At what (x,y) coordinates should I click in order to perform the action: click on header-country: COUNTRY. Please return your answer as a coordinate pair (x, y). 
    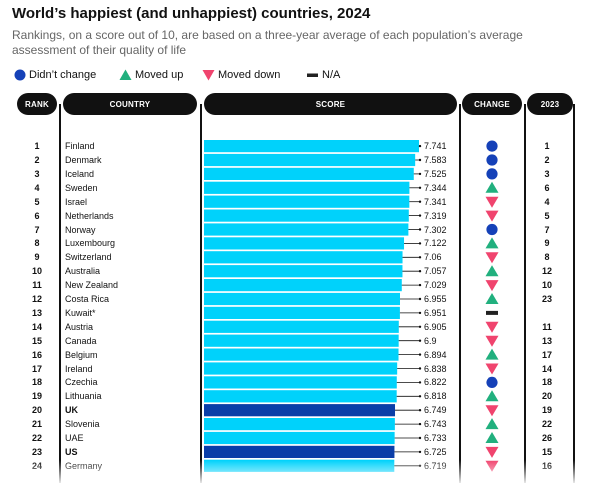
    Looking at the image, I should click on (130, 104).